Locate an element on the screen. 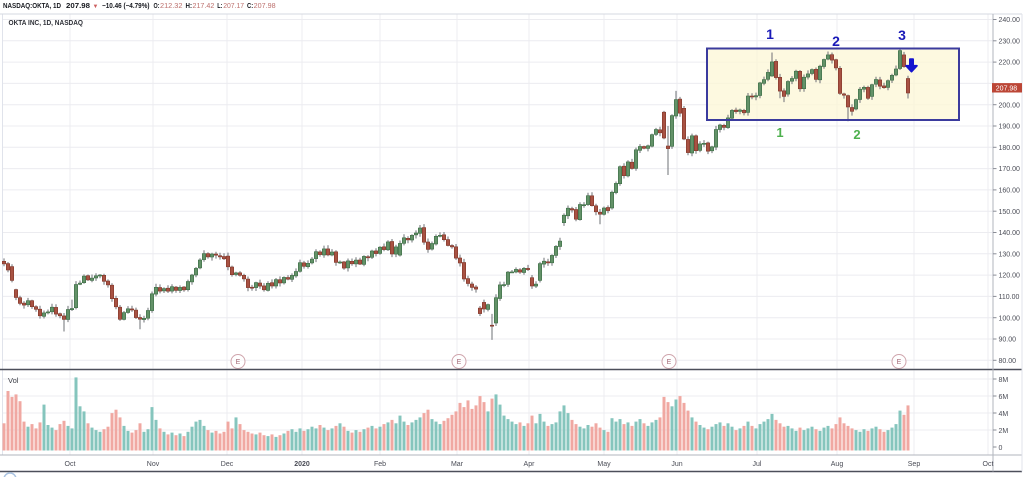 The height and width of the screenshot is (482, 1024). svg-text: 90.00 is located at coordinates (1008, 340).